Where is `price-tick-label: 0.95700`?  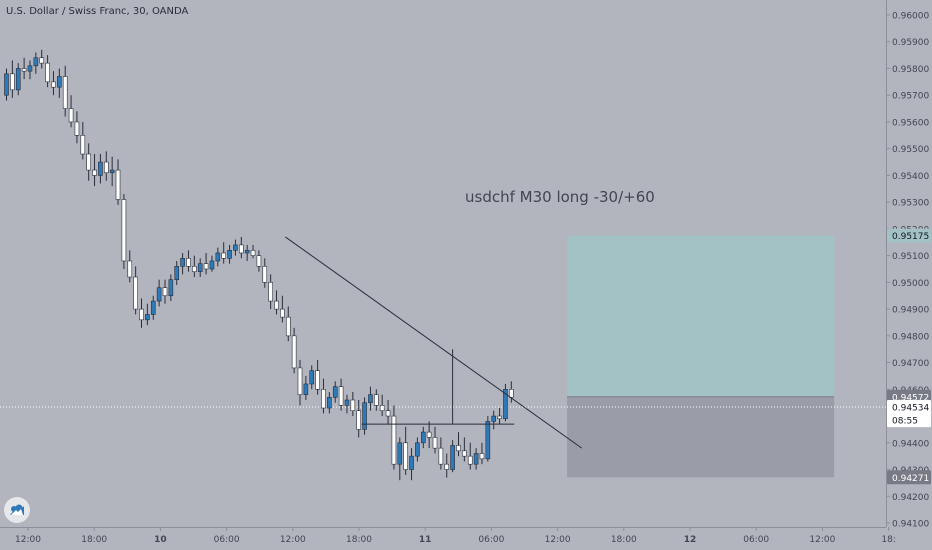 price-tick-label: 0.95700 is located at coordinates (910, 97).